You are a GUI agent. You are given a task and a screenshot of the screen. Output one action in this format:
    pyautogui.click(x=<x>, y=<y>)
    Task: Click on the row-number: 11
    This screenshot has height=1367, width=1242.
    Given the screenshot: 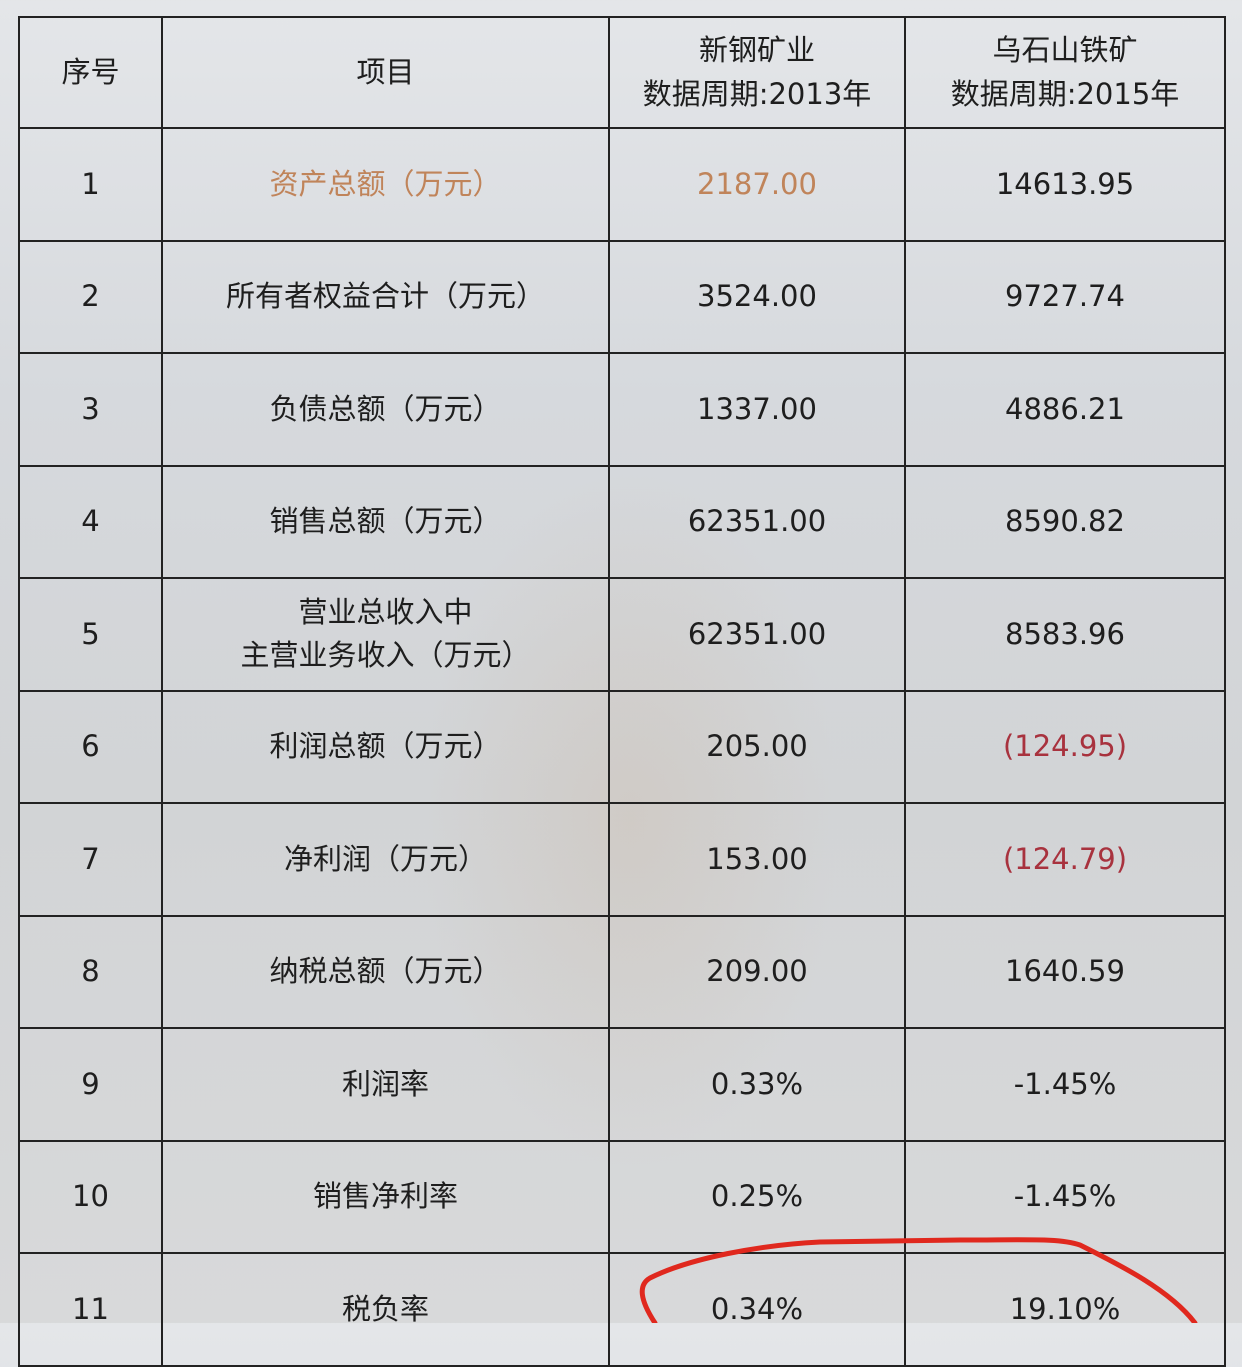 What is the action you would take?
    pyautogui.click(x=90, y=1309)
    